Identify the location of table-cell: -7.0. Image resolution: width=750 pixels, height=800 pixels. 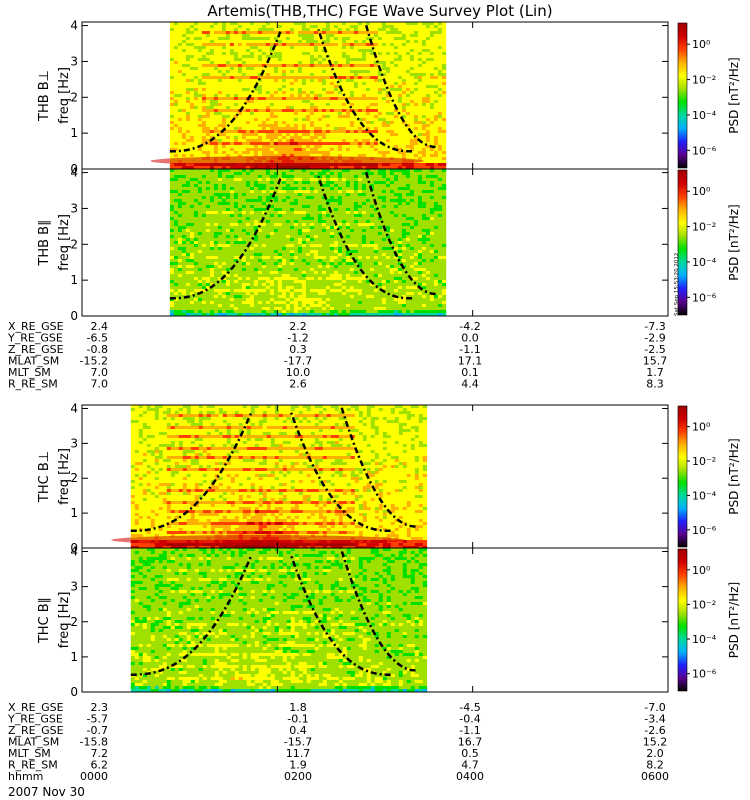
(654, 707).